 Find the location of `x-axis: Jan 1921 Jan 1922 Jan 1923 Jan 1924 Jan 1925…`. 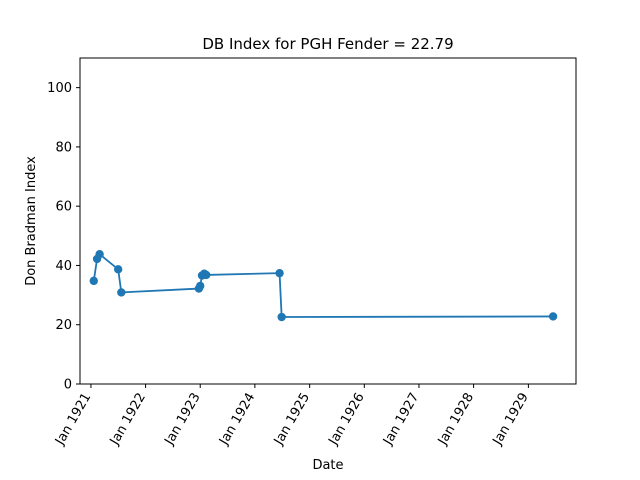

x-axis: Jan 1921 Jan 1922 Jan 1923 Jan 1924 Jan 1925… is located at coordinates (292, 416).